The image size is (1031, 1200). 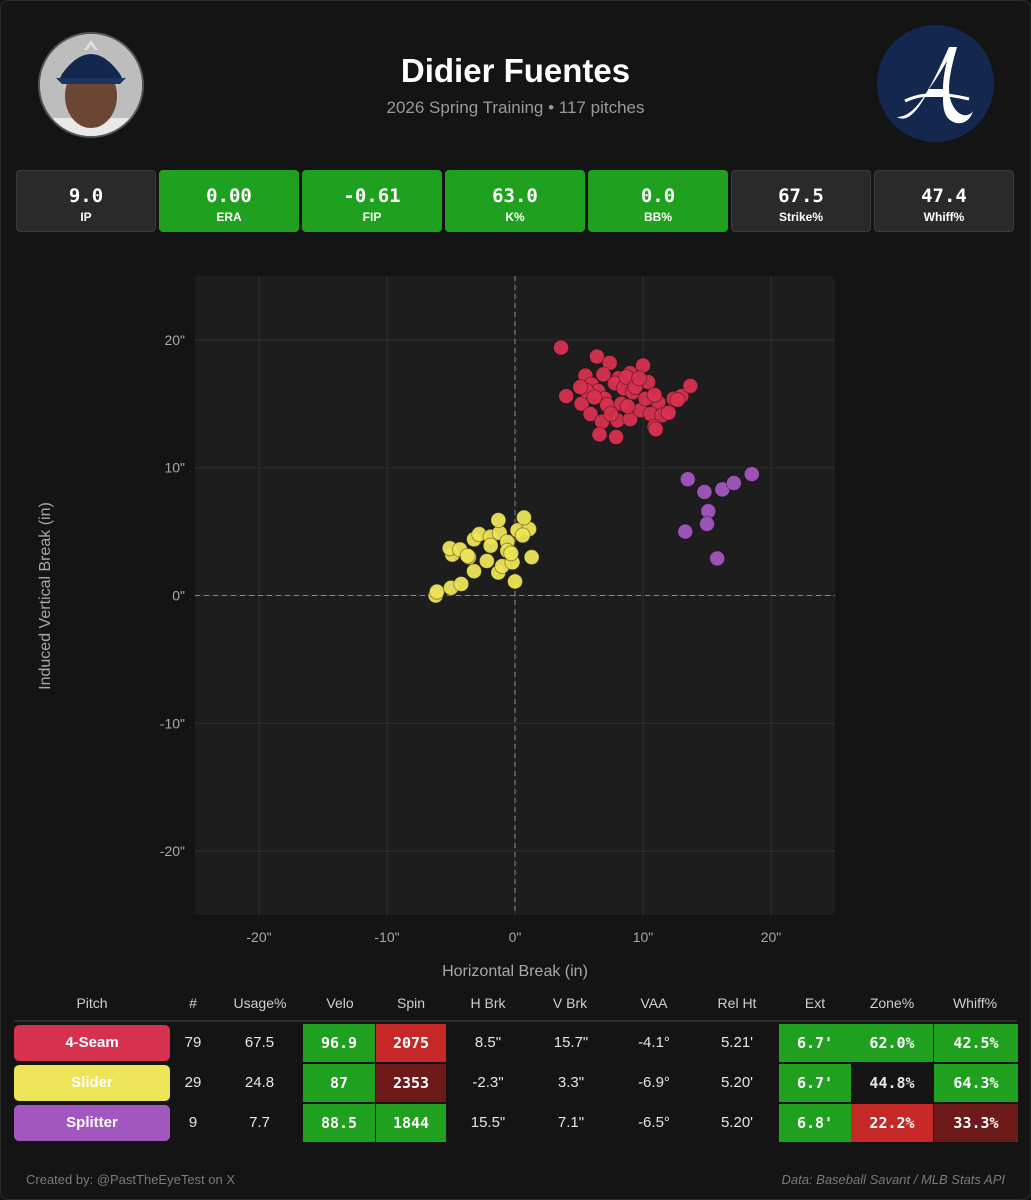 I want to click on x-tick-label: -20", so click(x=258, y=937).